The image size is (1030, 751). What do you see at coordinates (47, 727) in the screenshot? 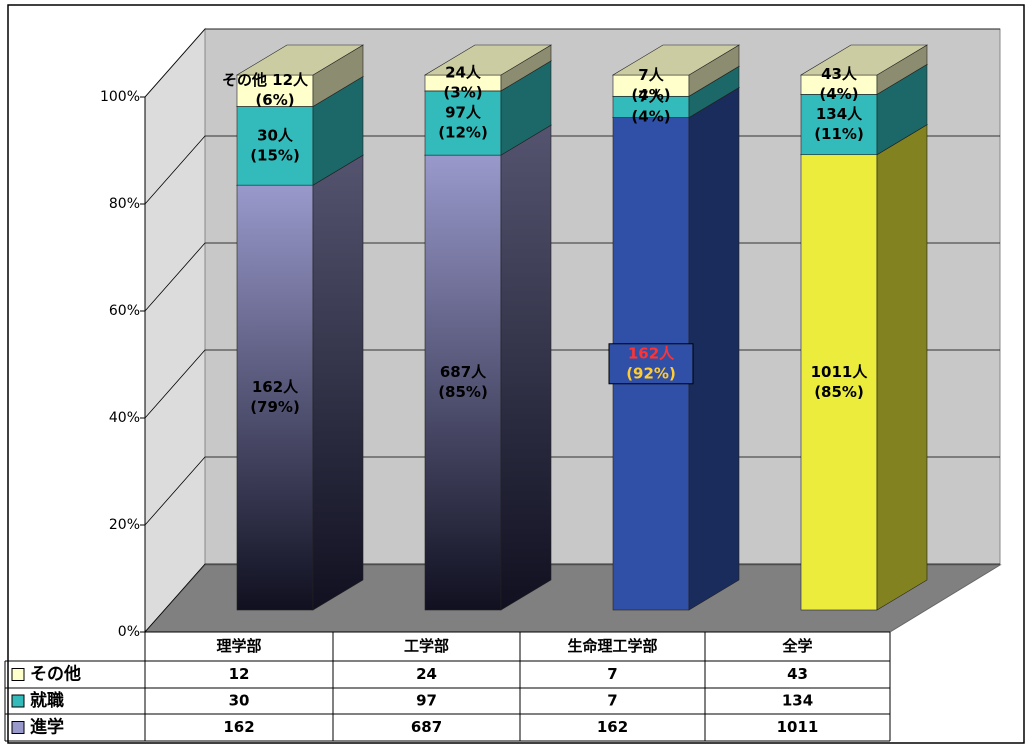
I see `legend-label: 進学` at bounding box center [47, 727].